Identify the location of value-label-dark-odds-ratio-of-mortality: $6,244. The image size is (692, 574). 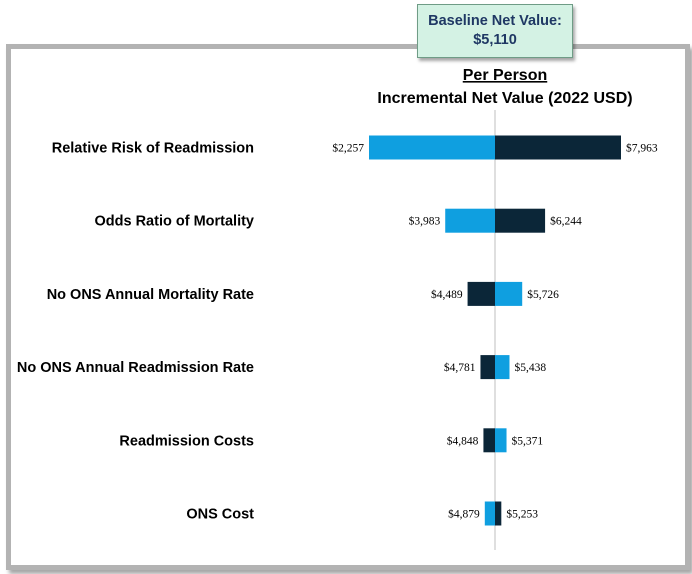
(566, 221).